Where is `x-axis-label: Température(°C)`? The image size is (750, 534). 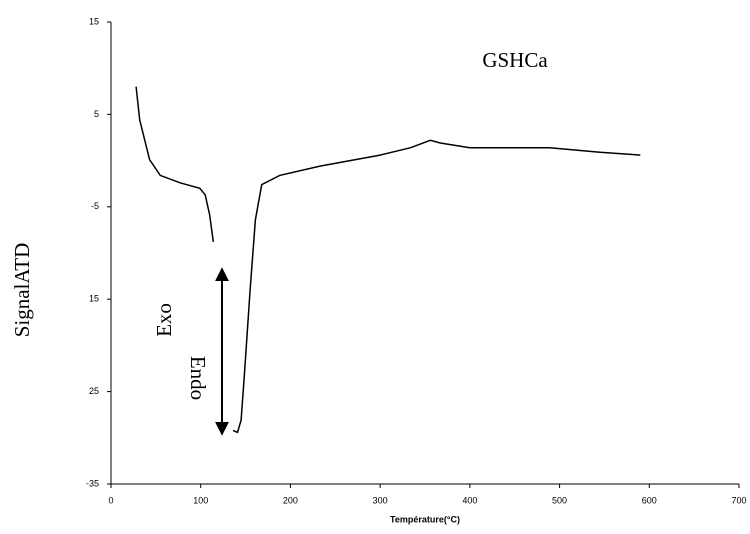
x-axis-label: Température(°C) is located at coordinates (425, 519).